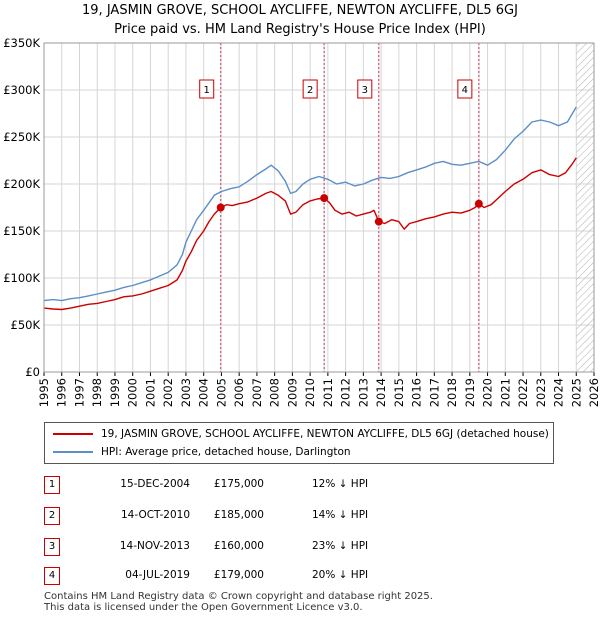 The width and height of the screenshot is (600, 620). Describe the element at coordinates (32, 372) in the screenshot. I see `y-tick-label: £0` at that location.